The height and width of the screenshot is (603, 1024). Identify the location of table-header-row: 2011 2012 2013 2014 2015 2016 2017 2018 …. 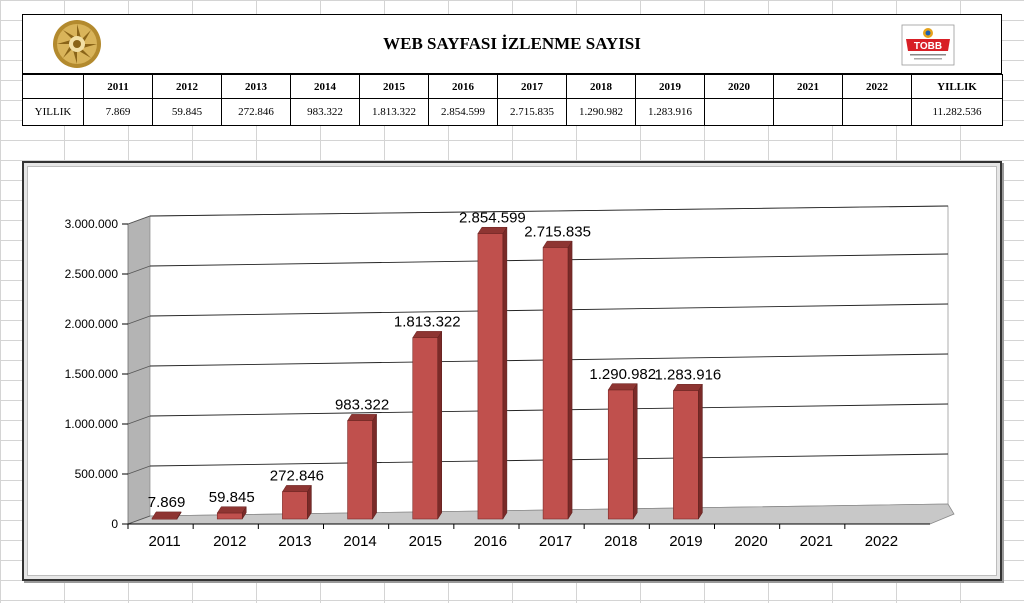
(512, 86).